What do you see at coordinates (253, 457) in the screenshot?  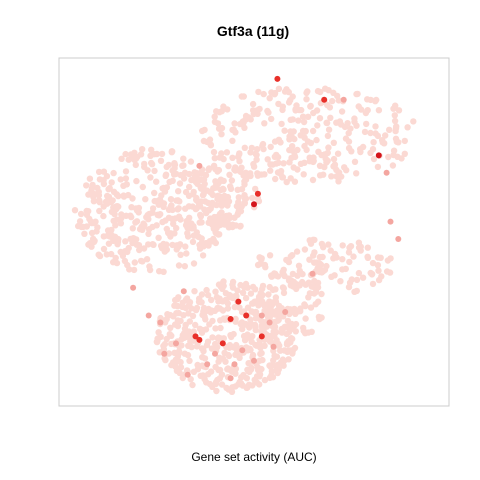 I see `x-axis-label: Gene set activity (AUC)` at bounding box center [253, 457].